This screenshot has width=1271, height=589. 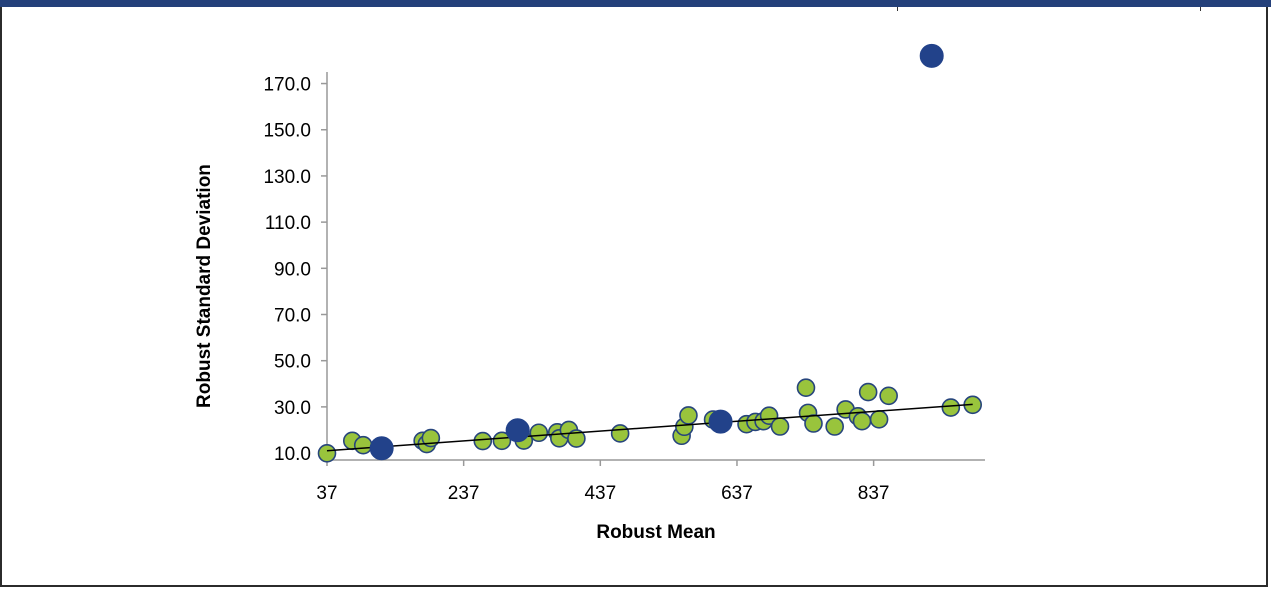 What do you see at coordinates (655, 532) in the screenshot?
I see `x-axis-title: Robust Mean` at bounding box center [655, 532].